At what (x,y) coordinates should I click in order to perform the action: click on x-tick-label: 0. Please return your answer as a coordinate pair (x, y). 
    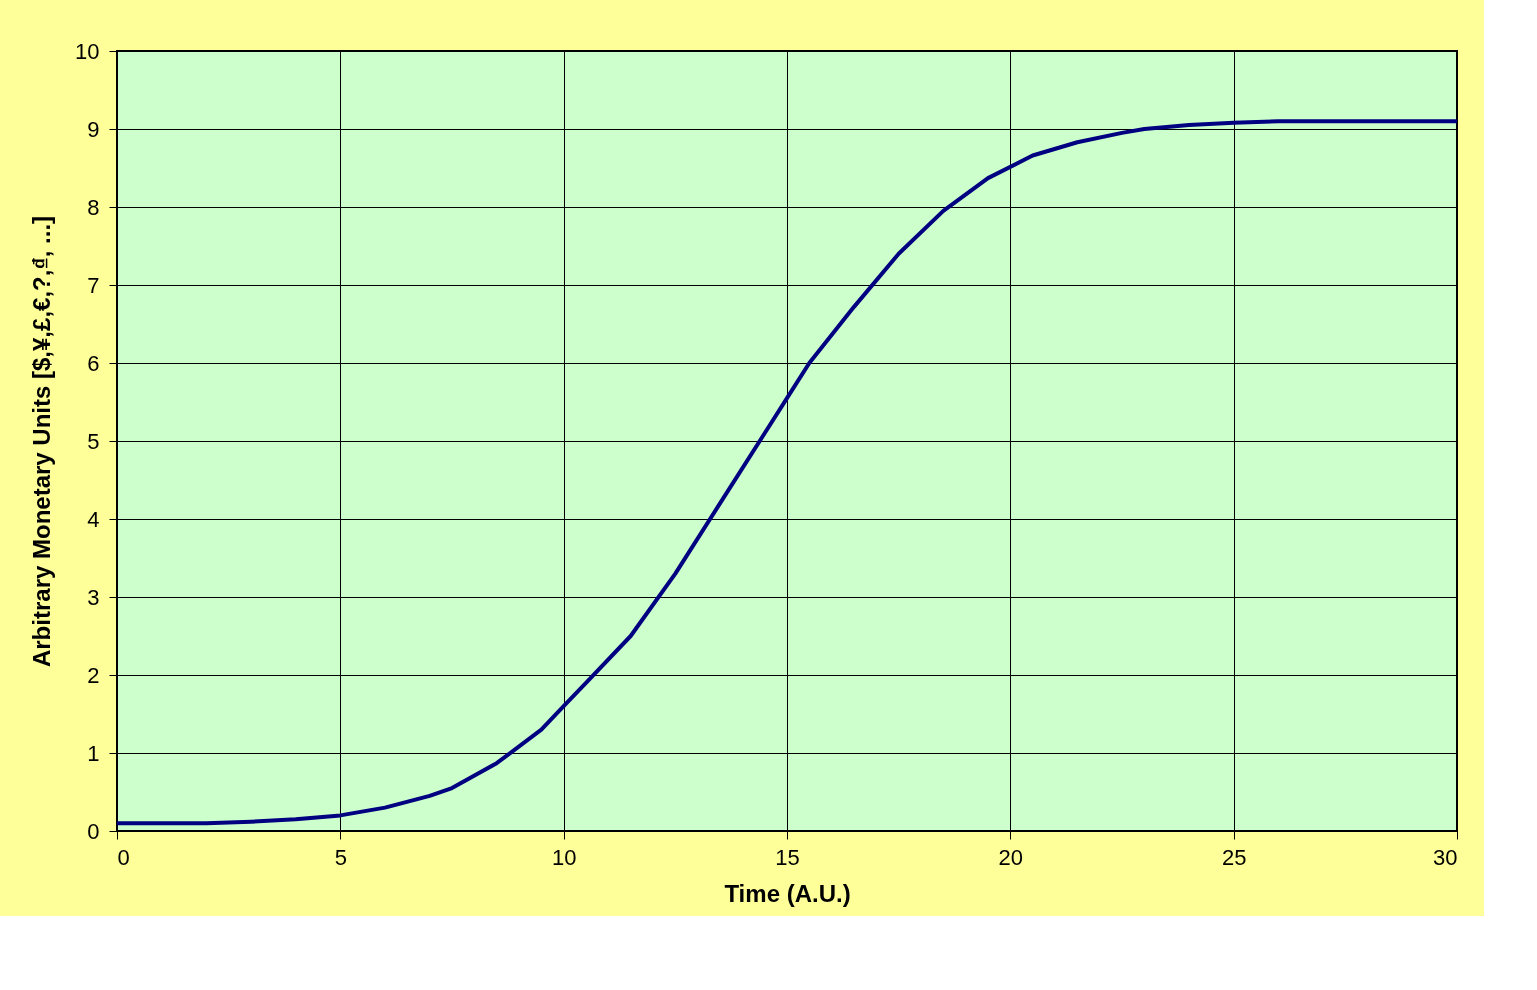
    Looking at the image, I should click on (123, 857).